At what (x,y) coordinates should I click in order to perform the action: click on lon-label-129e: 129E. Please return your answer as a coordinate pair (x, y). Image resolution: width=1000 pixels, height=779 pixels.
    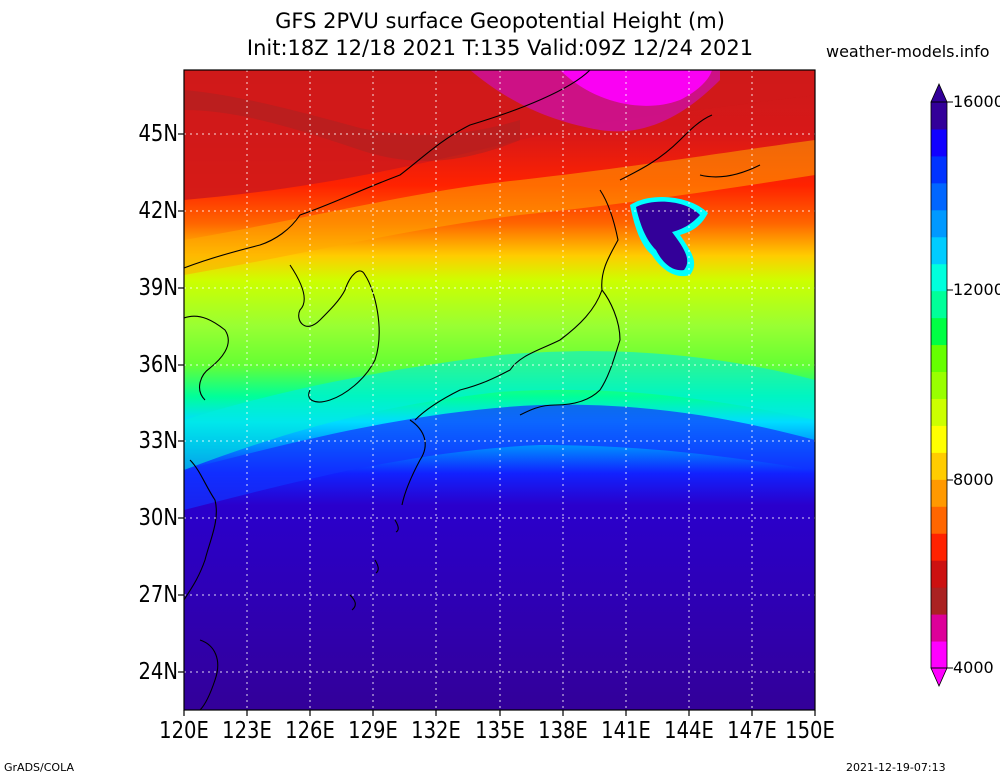
    Looking at the image, I should click on (373, 731).